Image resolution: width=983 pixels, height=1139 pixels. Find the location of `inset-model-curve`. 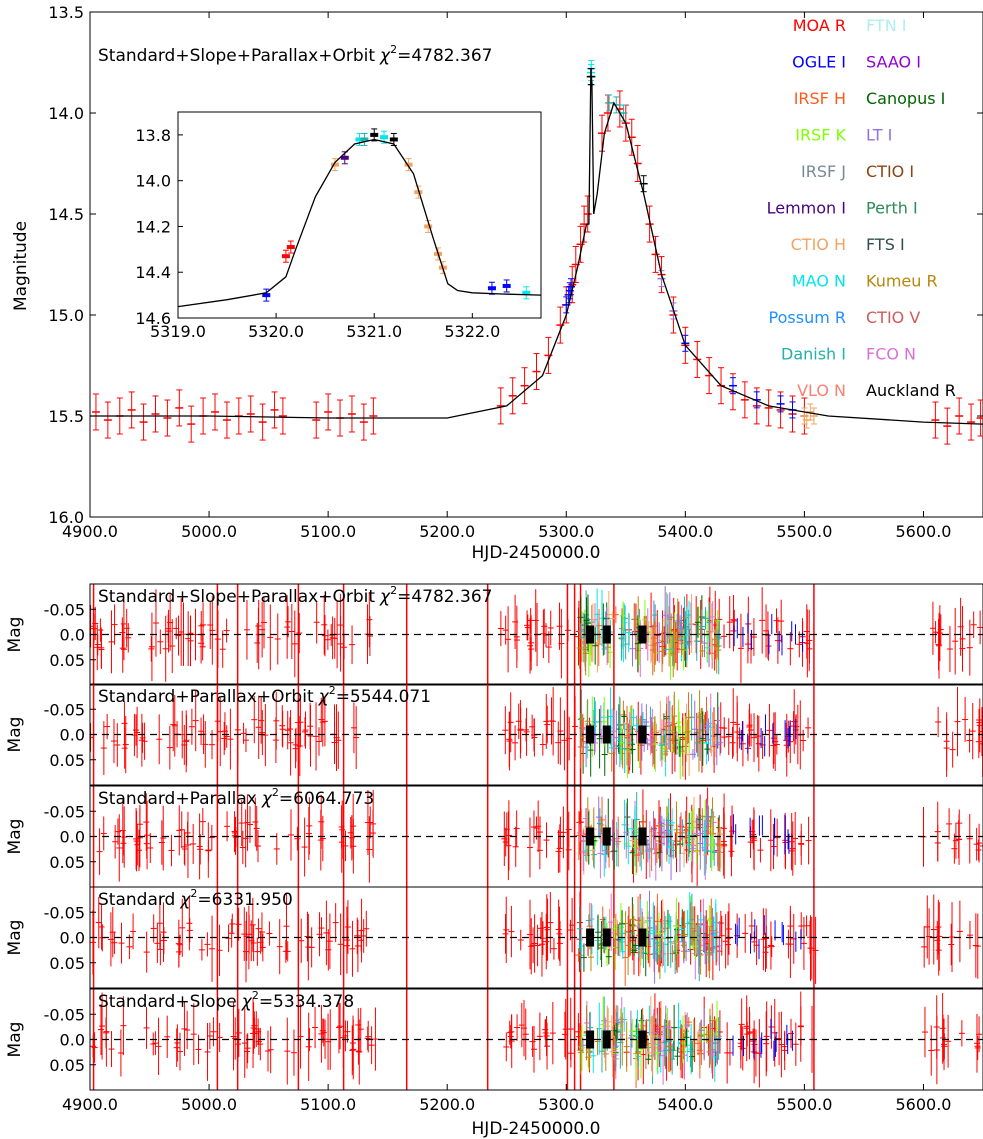

inset-model-curve is located at coordinates (359, 223).